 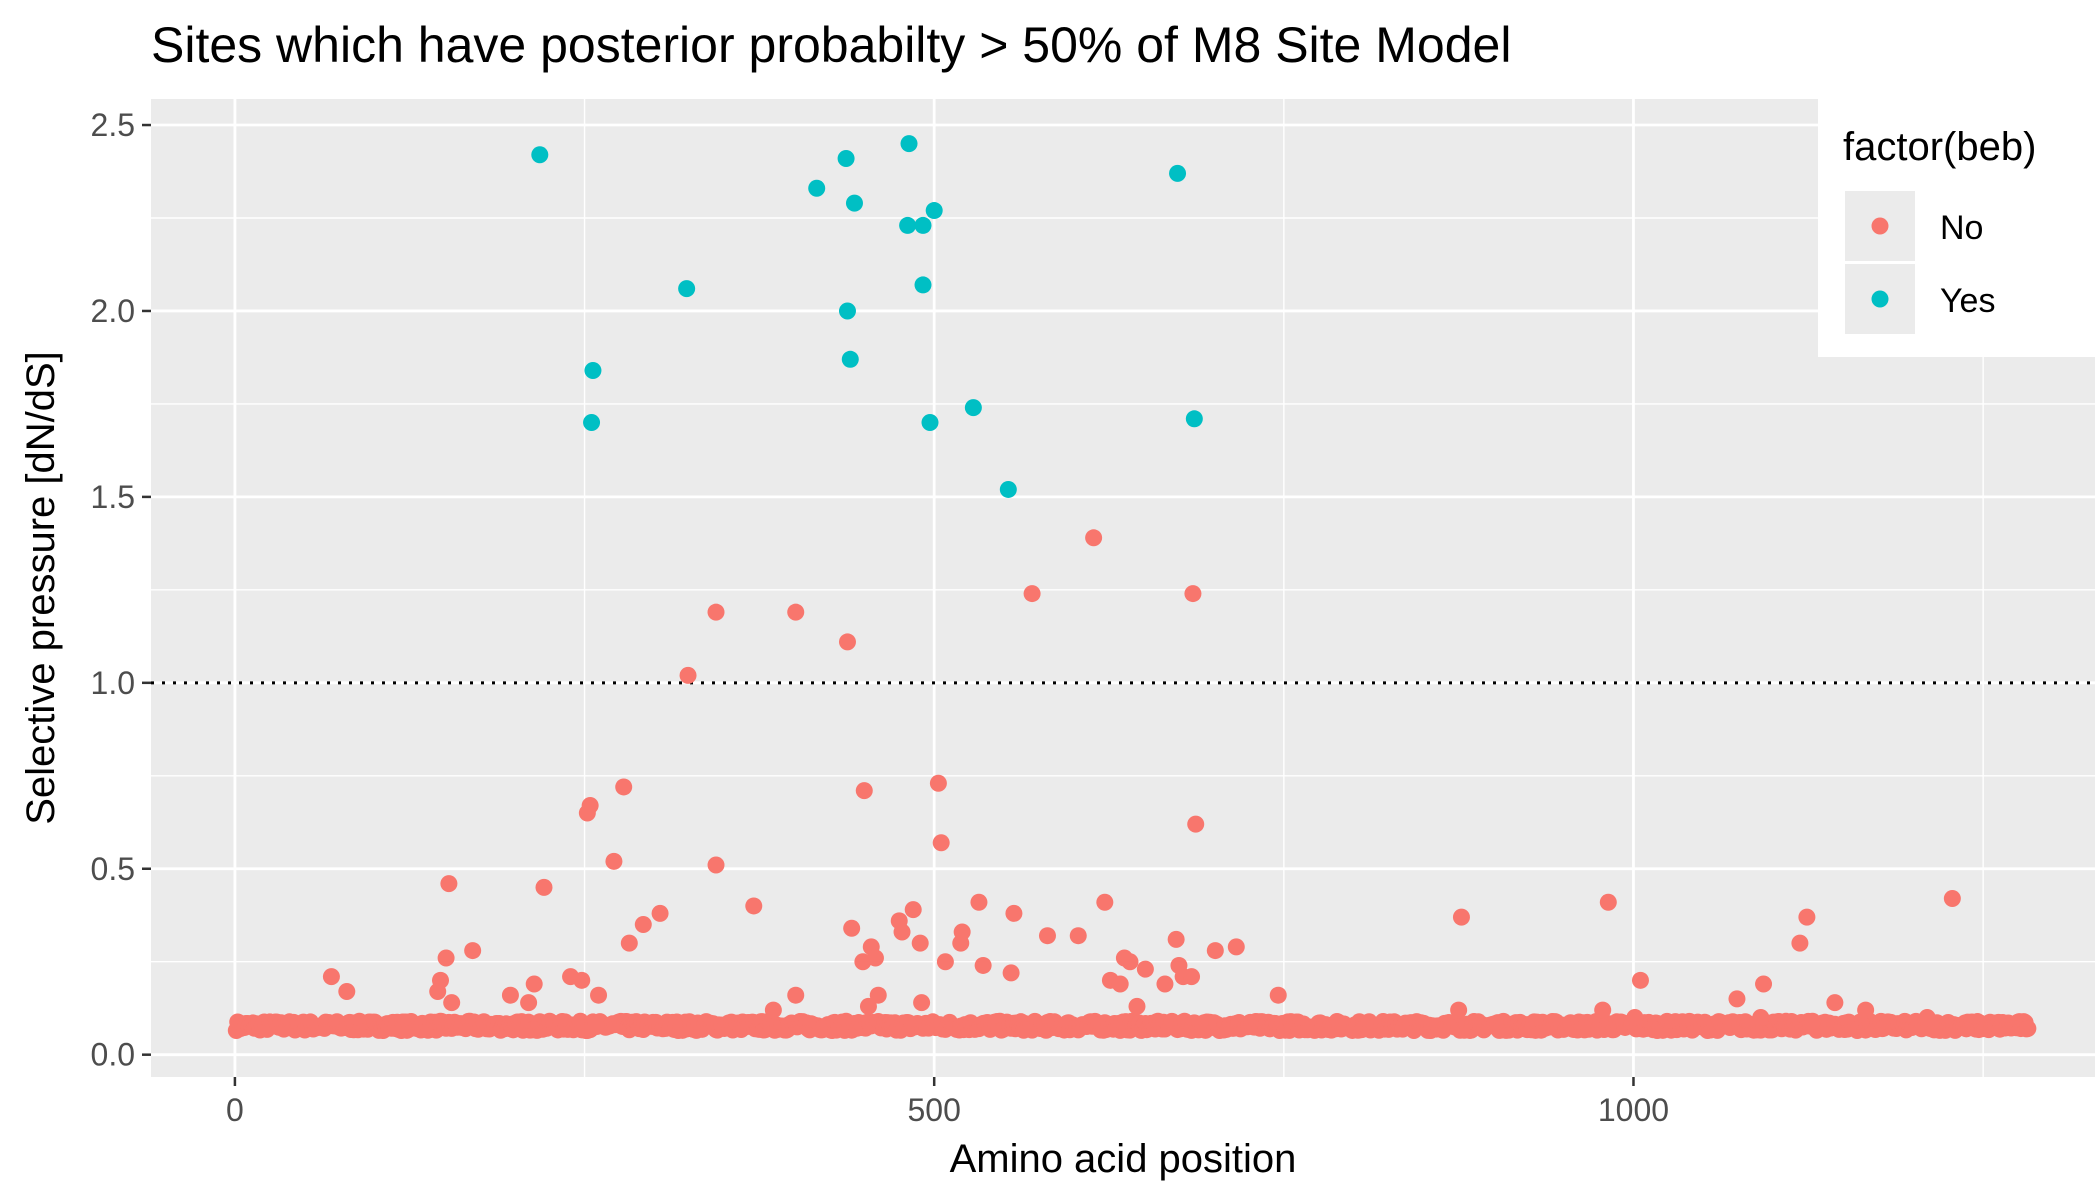 What do you see at coordinates (113, 125) in the screenshot?
I see `y-tick-label: 2.5` at bounding box center [113, 125].